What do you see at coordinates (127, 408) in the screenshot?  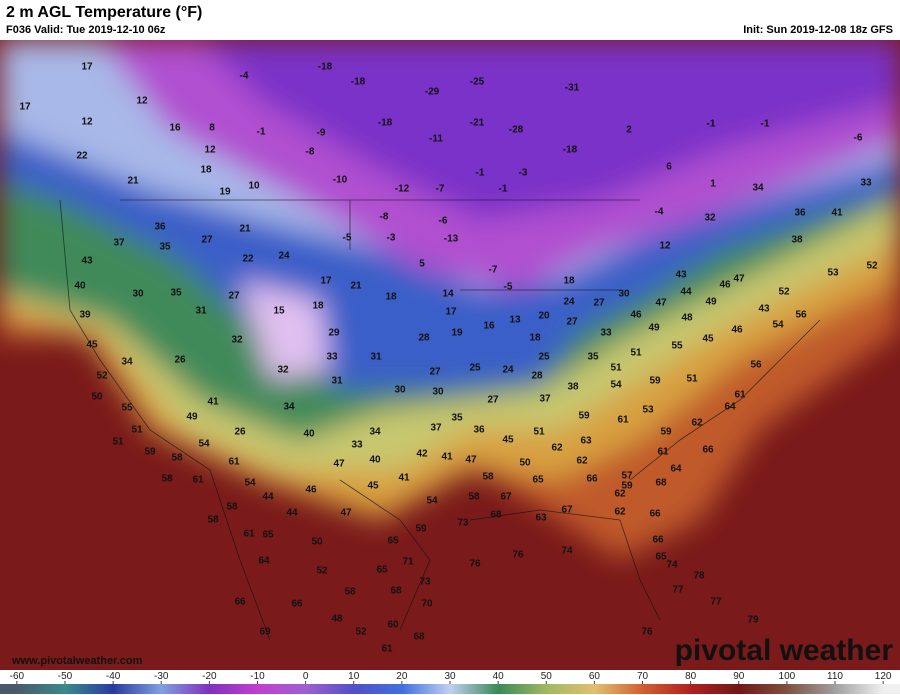 I see `temperature-label: 55` at bounding box center [127, 408].